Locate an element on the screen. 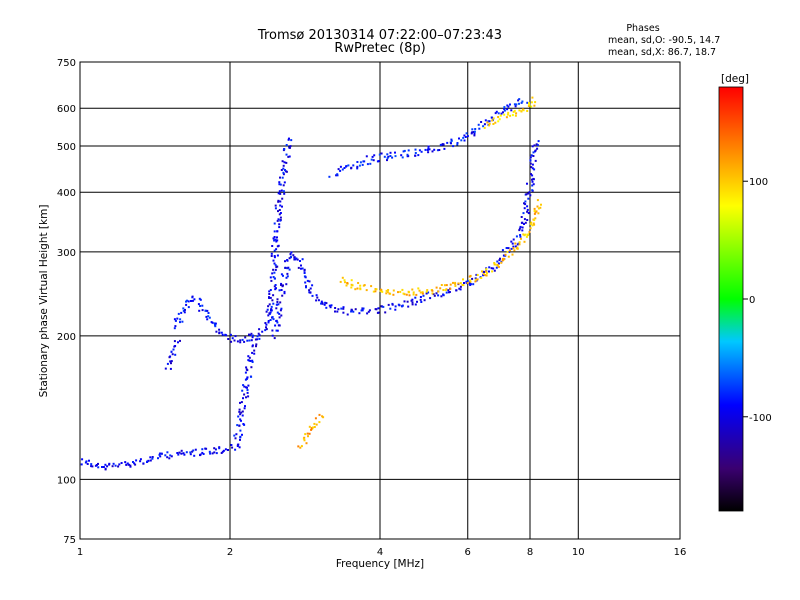 This screenshot has height=600, width=800. y-tick-label: 500 is located at coordinates (66, 147).